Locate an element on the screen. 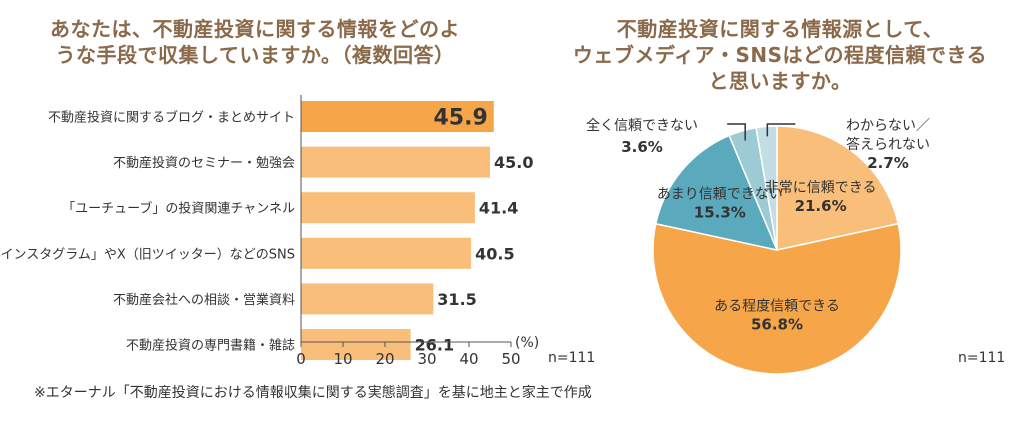  pie-slice-label: わからない／ is located at coordinates (888, 126).